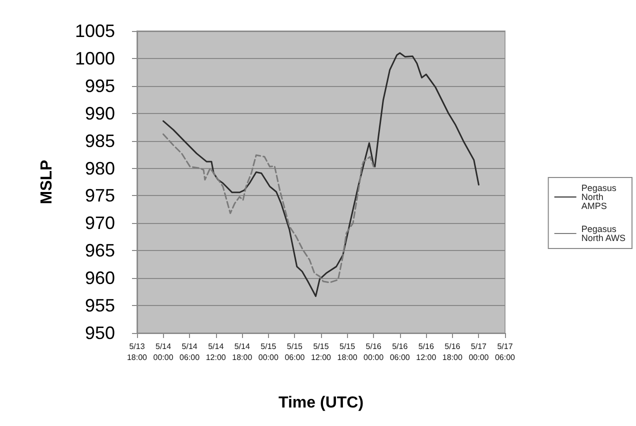  I want to click on y-tick-label: 955, so click(99, 306).